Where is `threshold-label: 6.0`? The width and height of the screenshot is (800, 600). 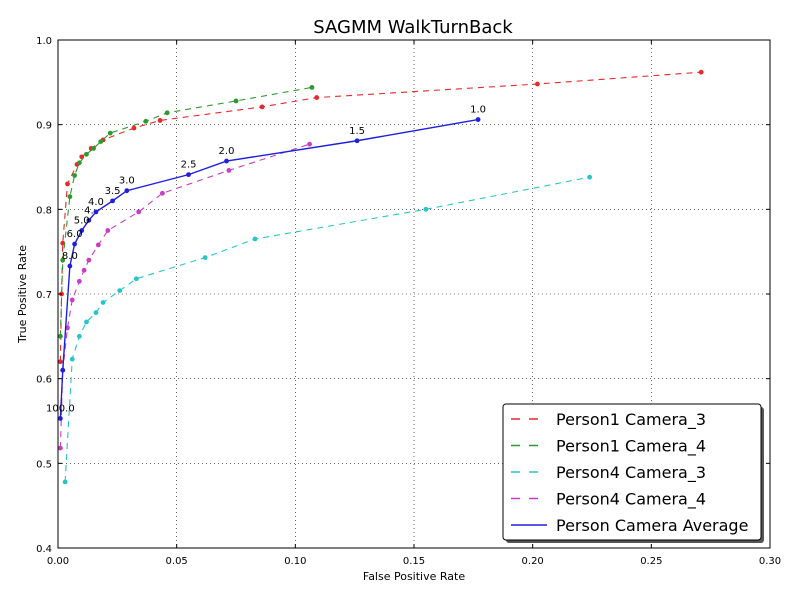
threshold-label: 6.0 is located at coordinates (75, 234).